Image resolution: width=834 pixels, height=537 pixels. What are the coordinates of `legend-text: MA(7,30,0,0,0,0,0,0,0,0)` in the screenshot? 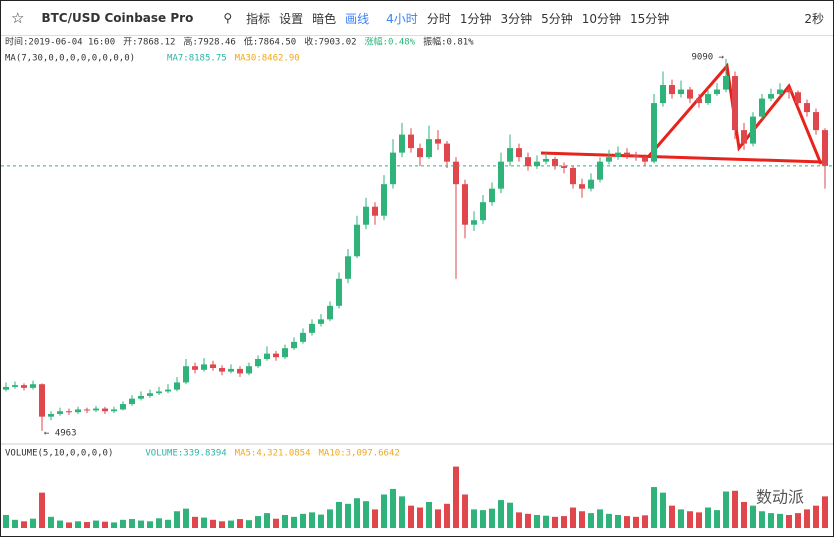 It's located at (70, 59).